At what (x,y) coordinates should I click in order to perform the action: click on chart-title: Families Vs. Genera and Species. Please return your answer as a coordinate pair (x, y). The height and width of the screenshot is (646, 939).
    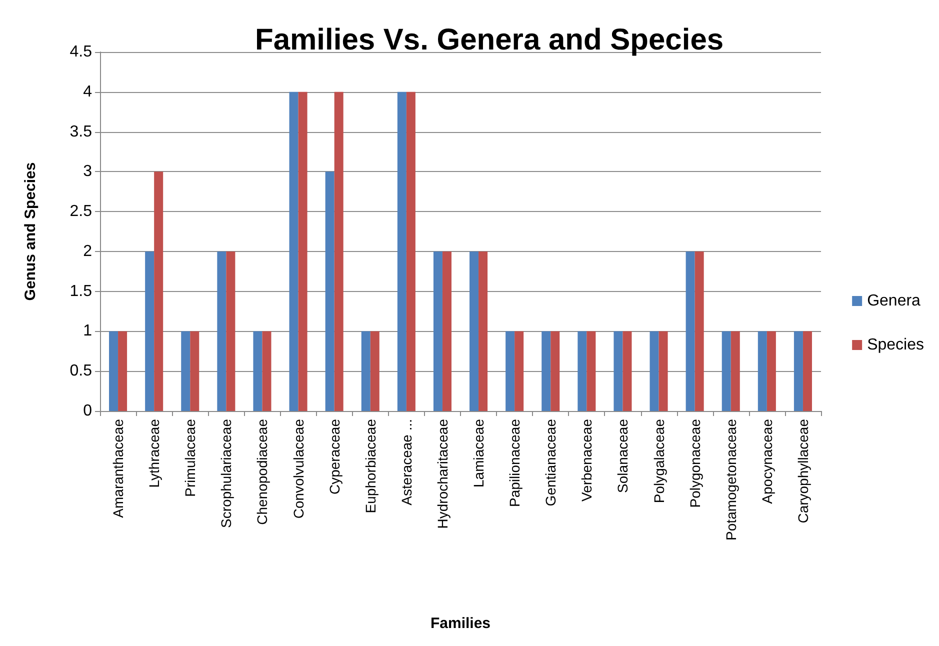
    Looking at the image, I should click on (489, 40).